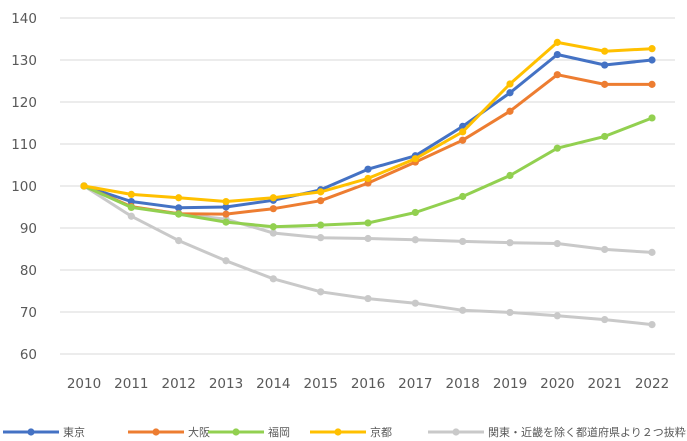 This screenshot has width=687, height=441. Describe the element at coordinates (24, 19) in the screenshot. I see `y-tick-label: 140` at that location.